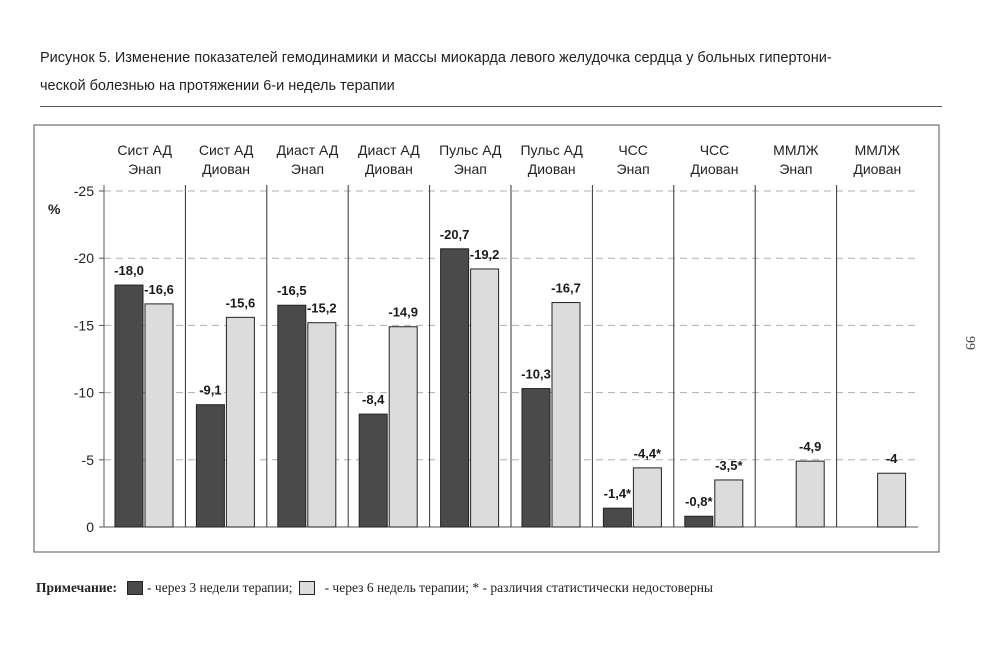  What do you see at coordinates (322, 308) in the screenshot?
I see `data-label-6-weeks: -15,2` at bounding box center [322, 308].